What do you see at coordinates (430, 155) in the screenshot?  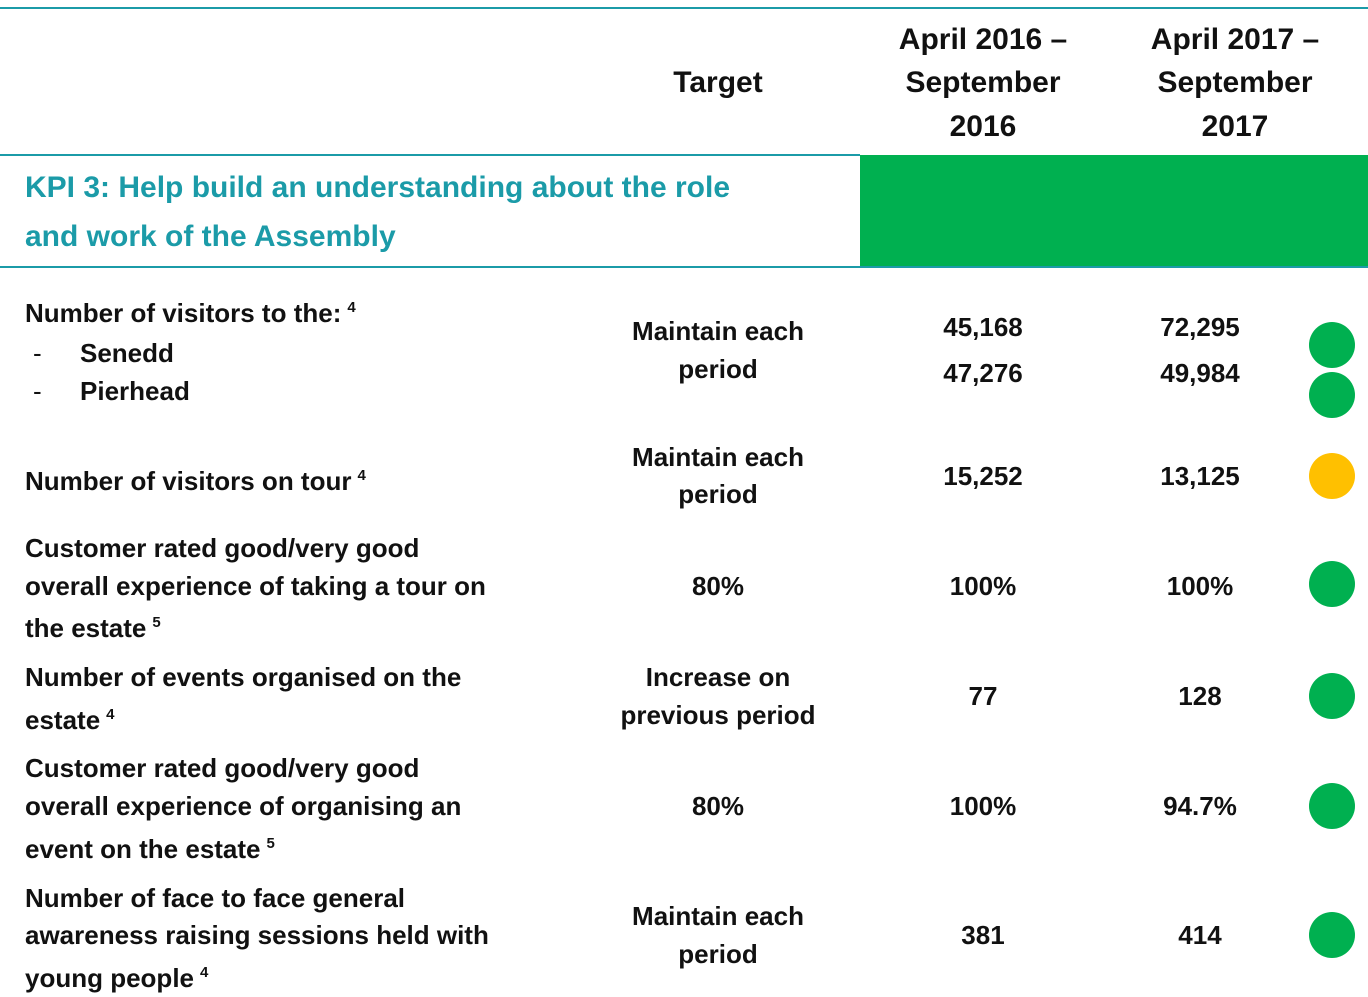 I see `header-rule` at bounding box center [430, 155].